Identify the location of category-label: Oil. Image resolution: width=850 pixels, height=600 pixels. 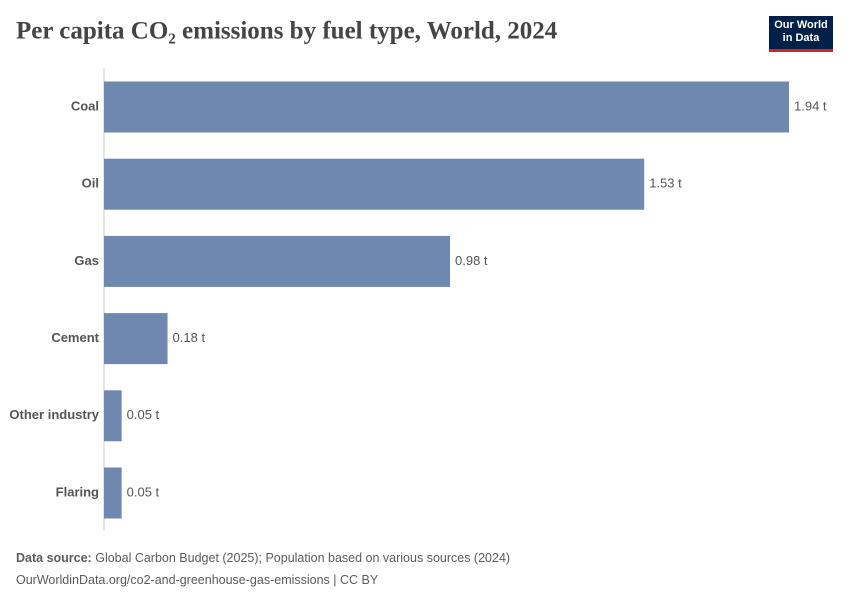
(90, 183).